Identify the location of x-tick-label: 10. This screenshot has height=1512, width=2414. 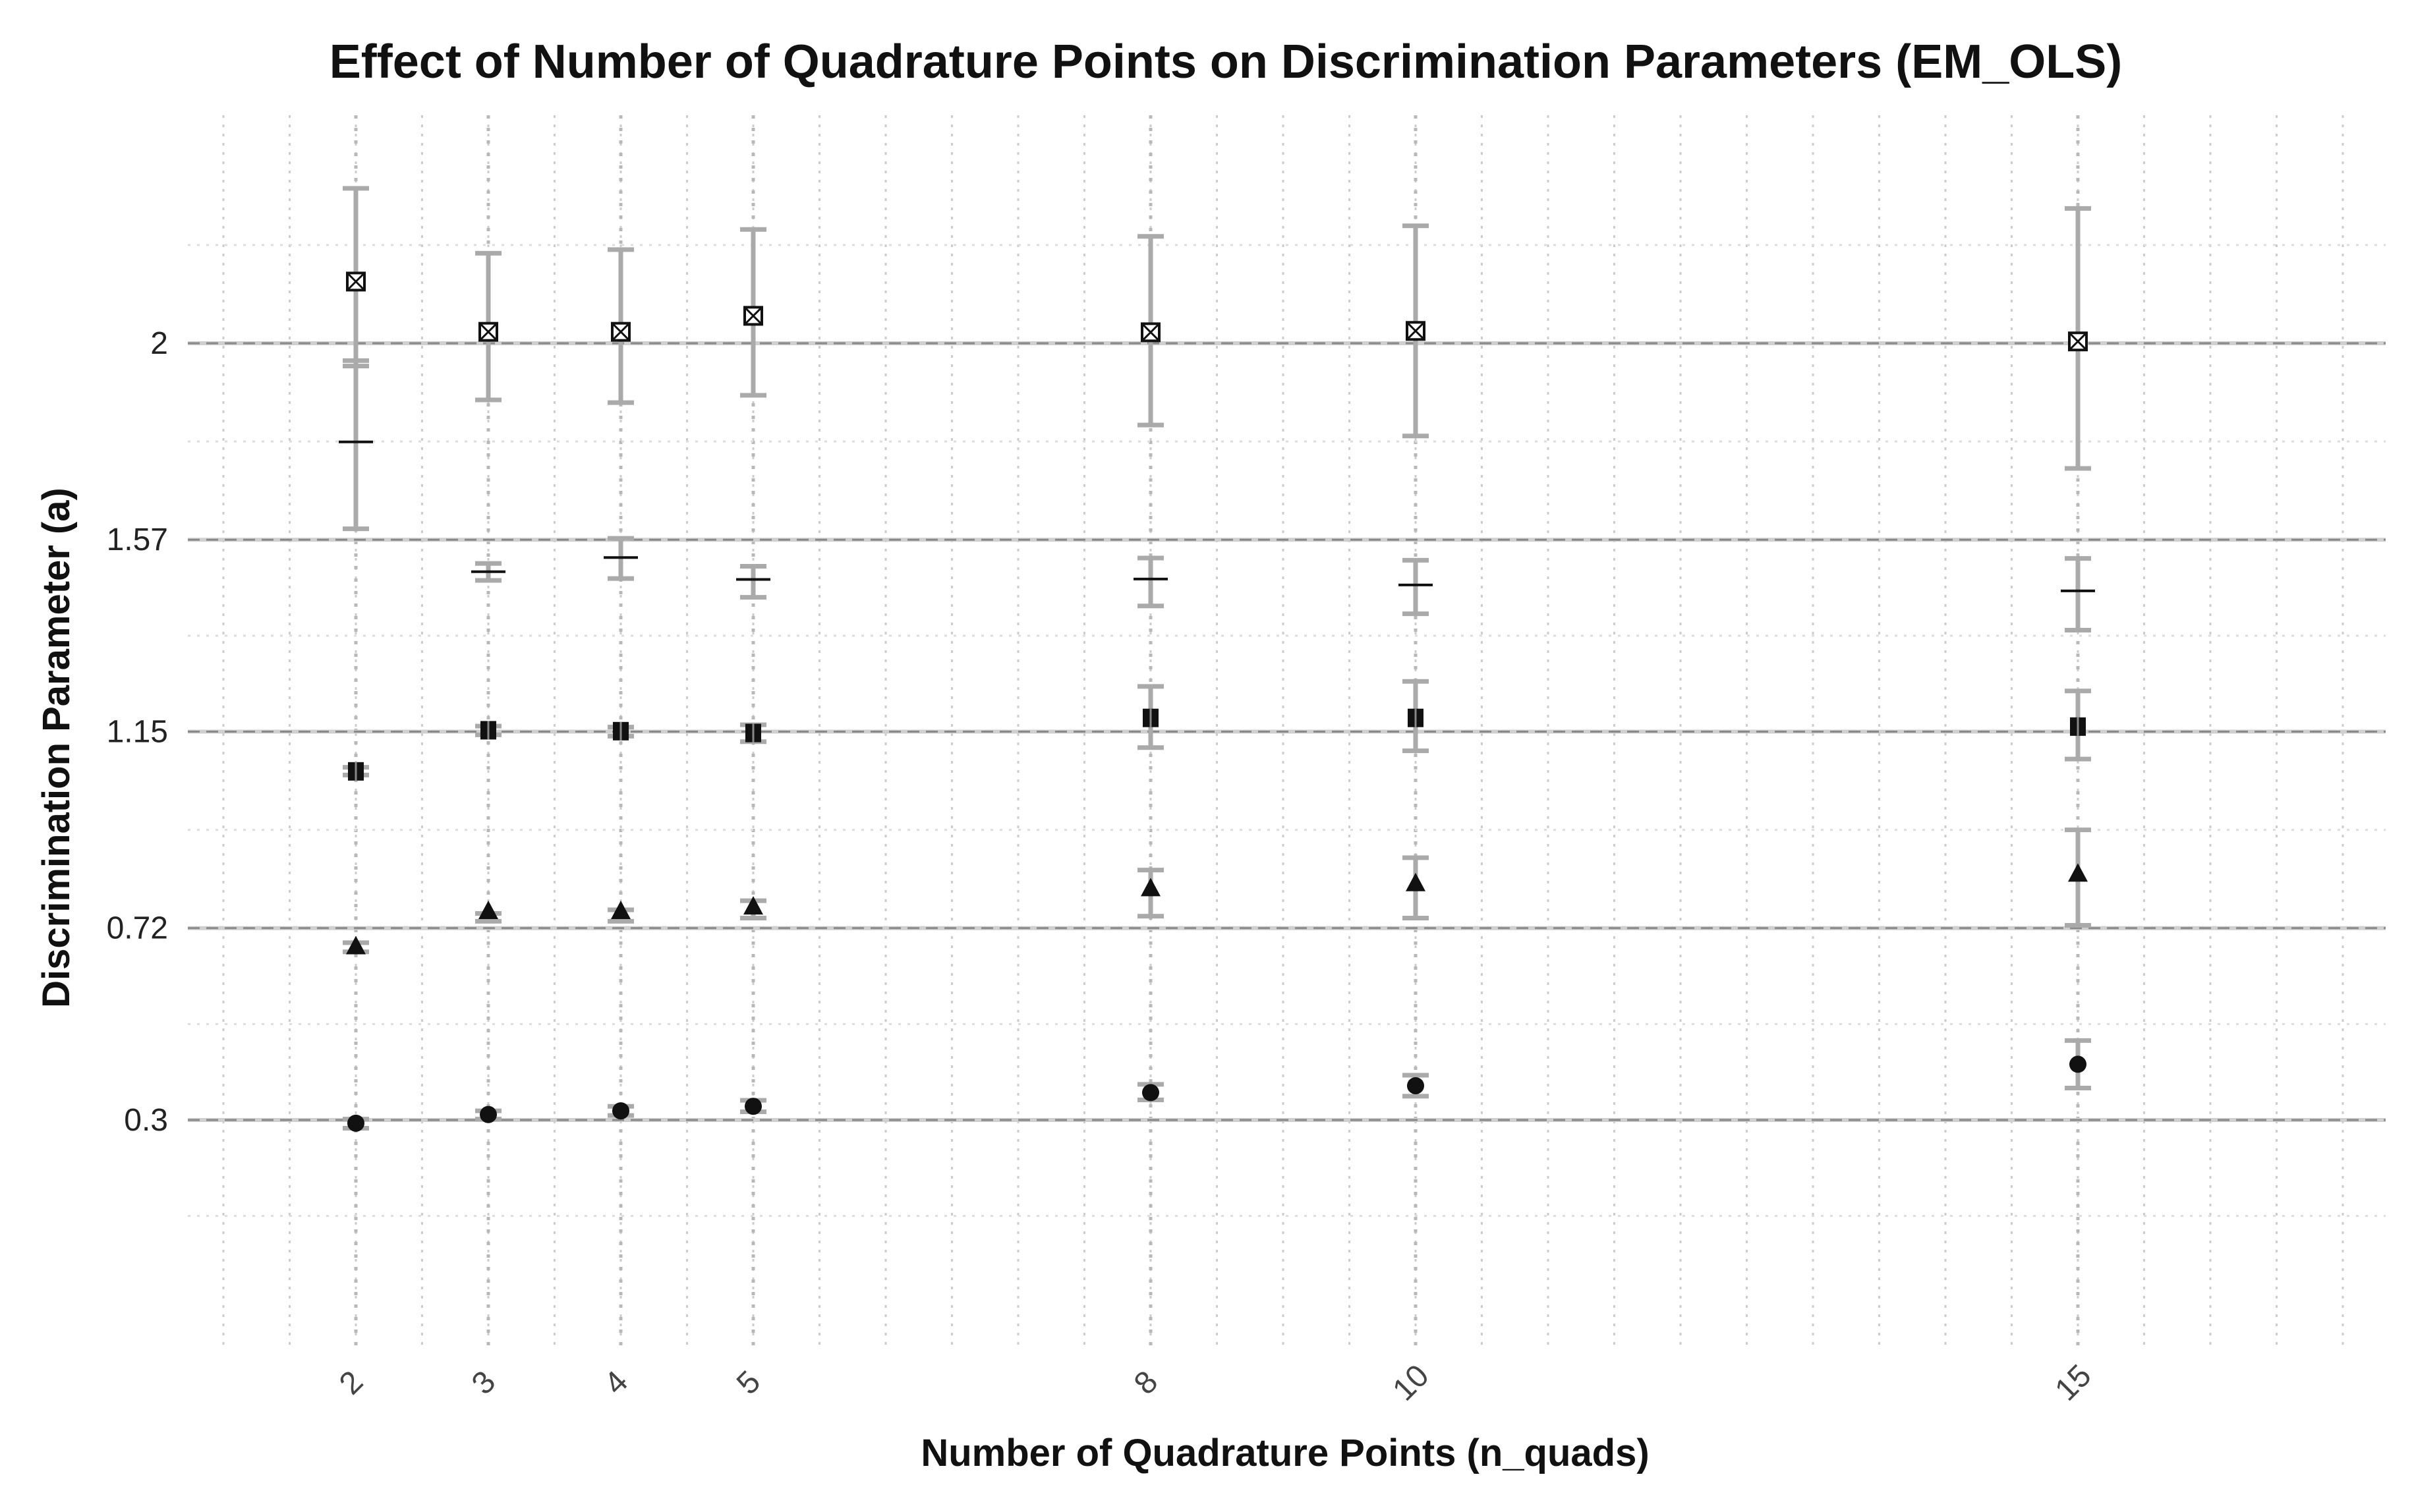
(1410, 1382).